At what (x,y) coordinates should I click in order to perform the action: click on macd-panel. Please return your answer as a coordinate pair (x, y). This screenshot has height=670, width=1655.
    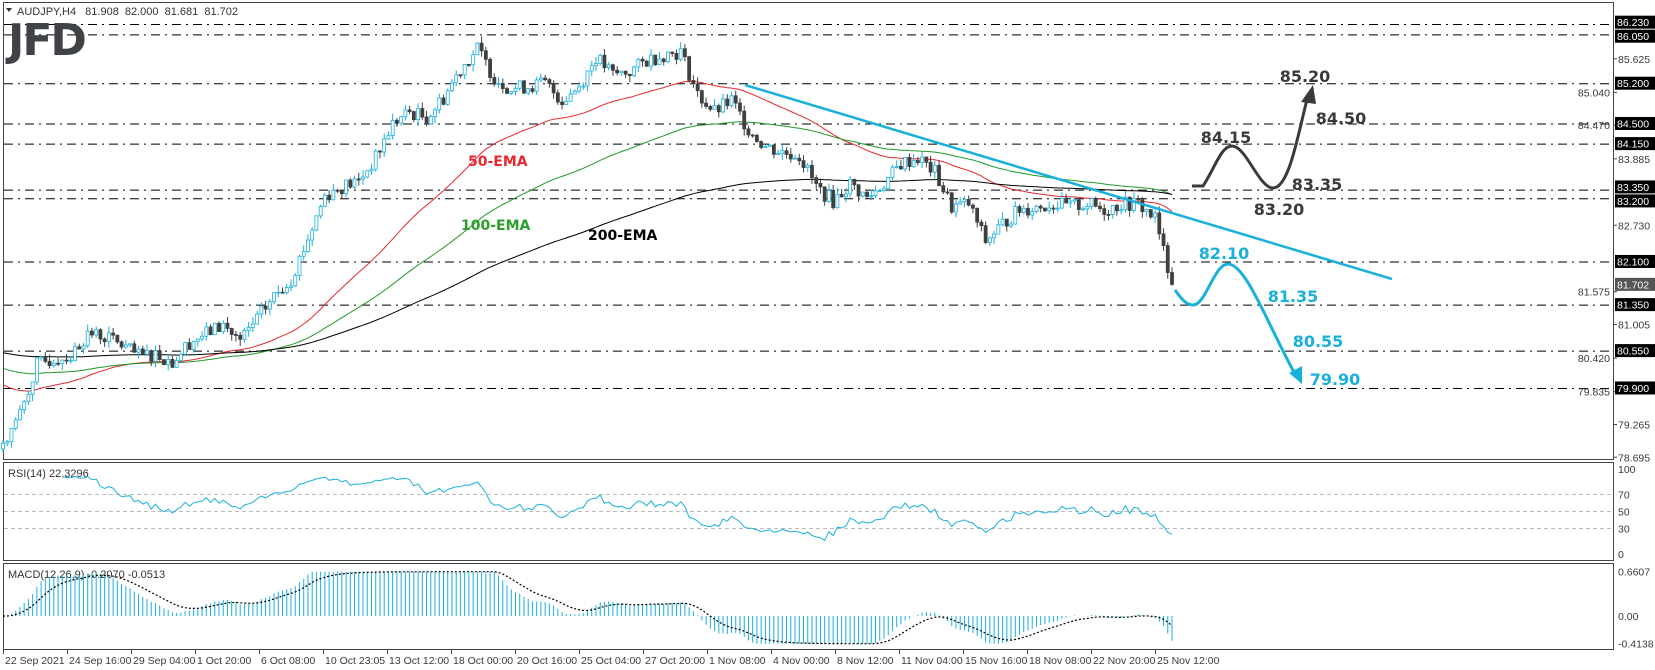
    Looking at the image, I should click on (808, 606).